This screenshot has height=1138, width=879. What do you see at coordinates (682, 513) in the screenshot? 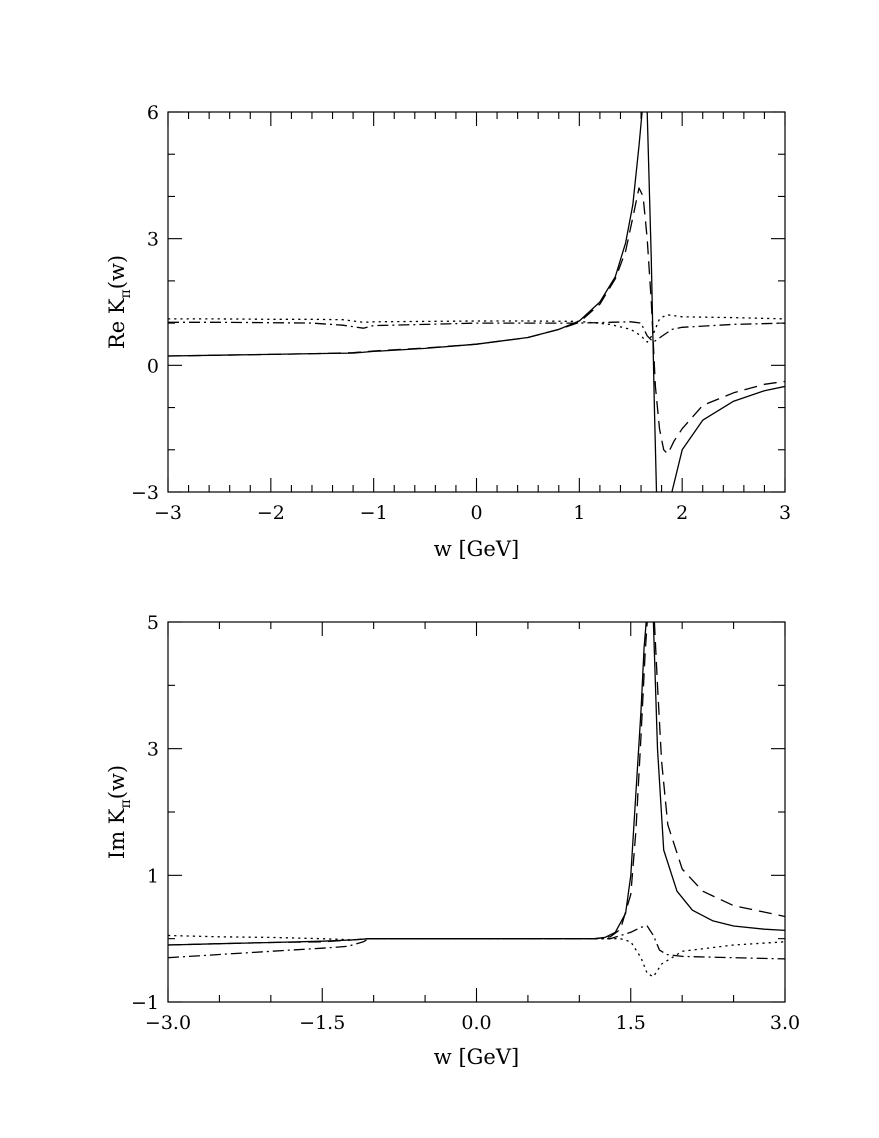
I see `x-tick-label: 2` at bounding box center [682, 513].